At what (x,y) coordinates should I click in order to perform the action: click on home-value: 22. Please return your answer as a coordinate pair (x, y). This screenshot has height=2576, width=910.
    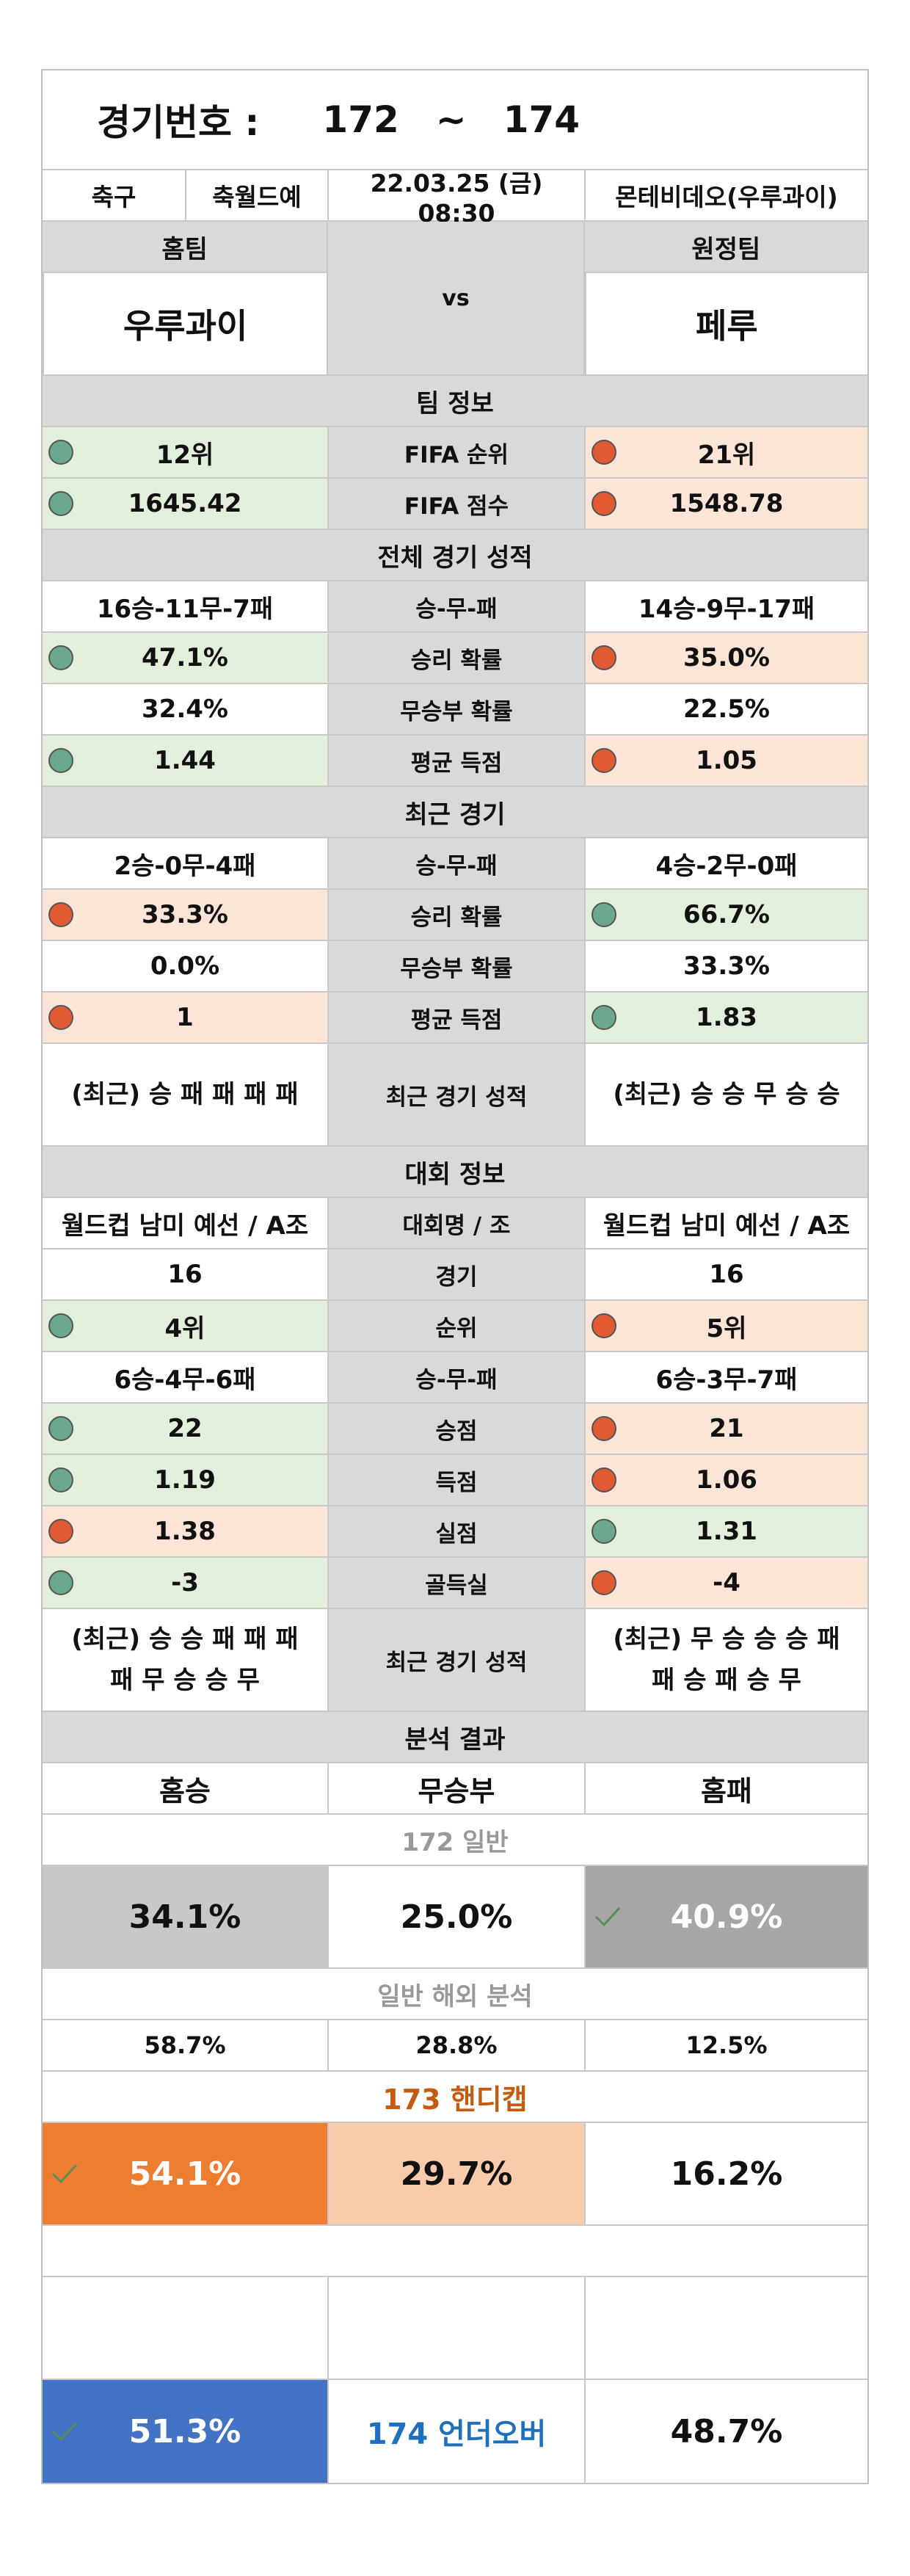
    Looking at the image, I should click on (185, 1429).